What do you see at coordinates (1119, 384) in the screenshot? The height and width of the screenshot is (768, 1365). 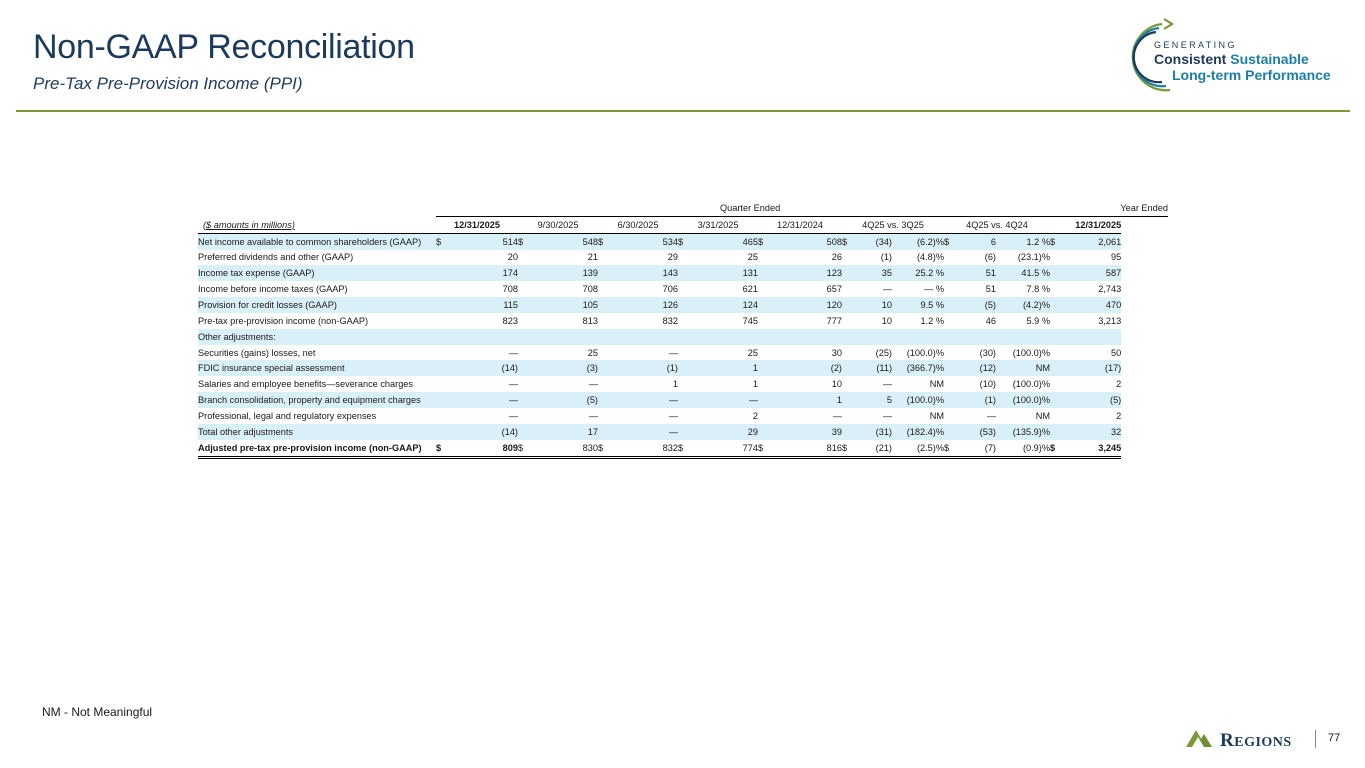 I see `table-cell: 2` at bounding box center [1119, 384].